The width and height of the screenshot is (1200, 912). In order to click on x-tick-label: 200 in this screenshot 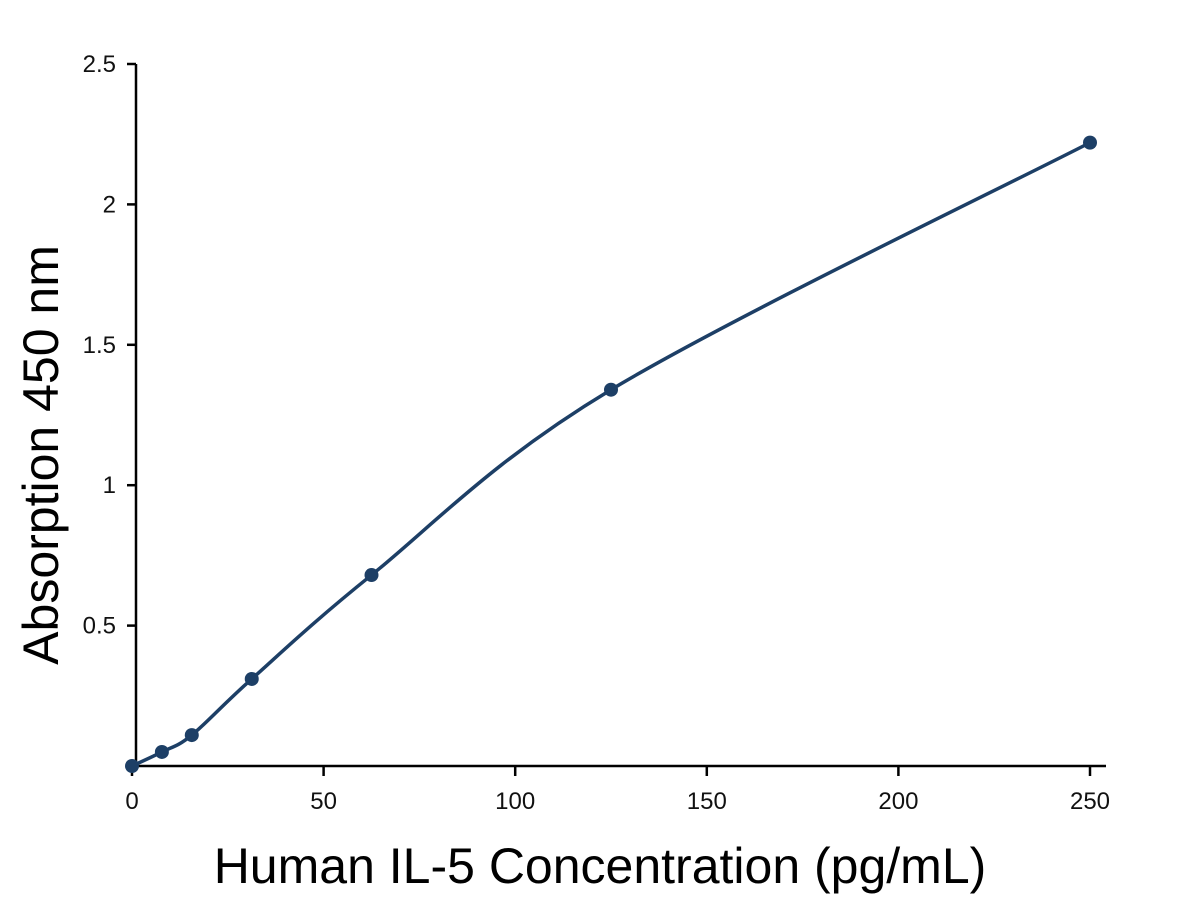, I will do `click(898, 801)`.